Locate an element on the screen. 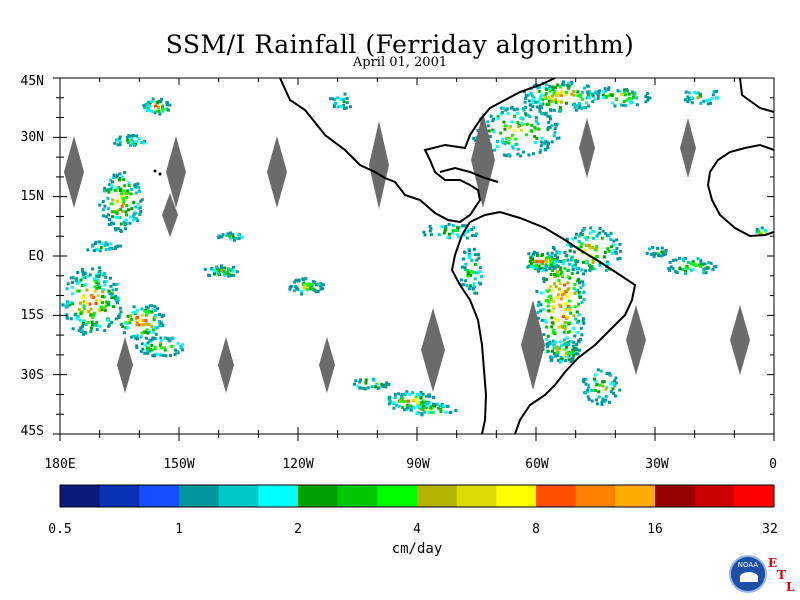  noaa-logo-text: NOAA is located at coordinates (748, 565).